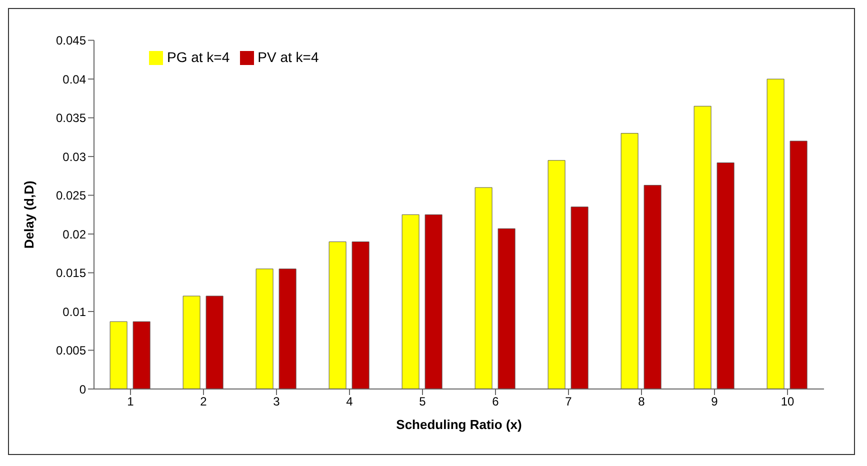  I want to click on y-tick-label: 0.015, so click(71, 273).